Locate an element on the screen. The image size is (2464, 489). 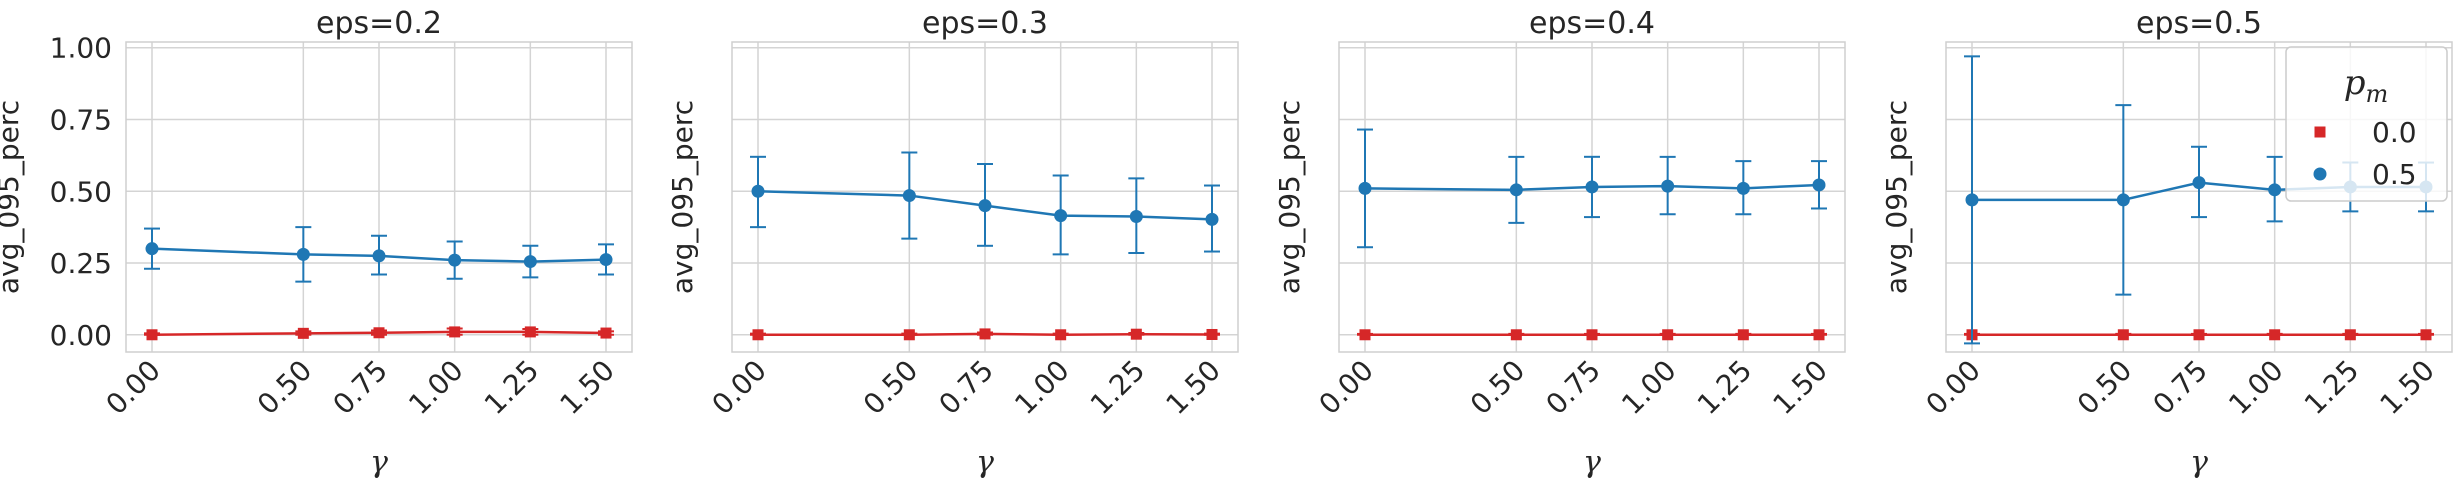
legend-marker-circle is located at coordinates (2320, 174).